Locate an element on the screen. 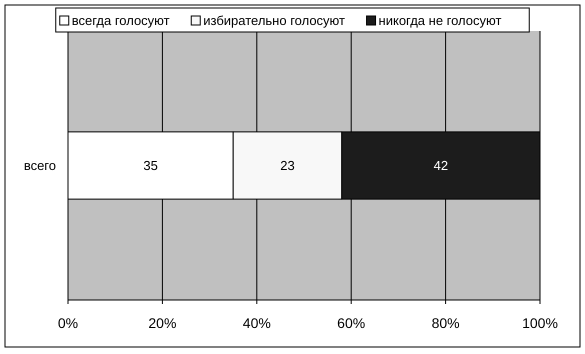 The image size is (585, 354). legend-label: всегда голосуют is located at coordinates (121, 20).